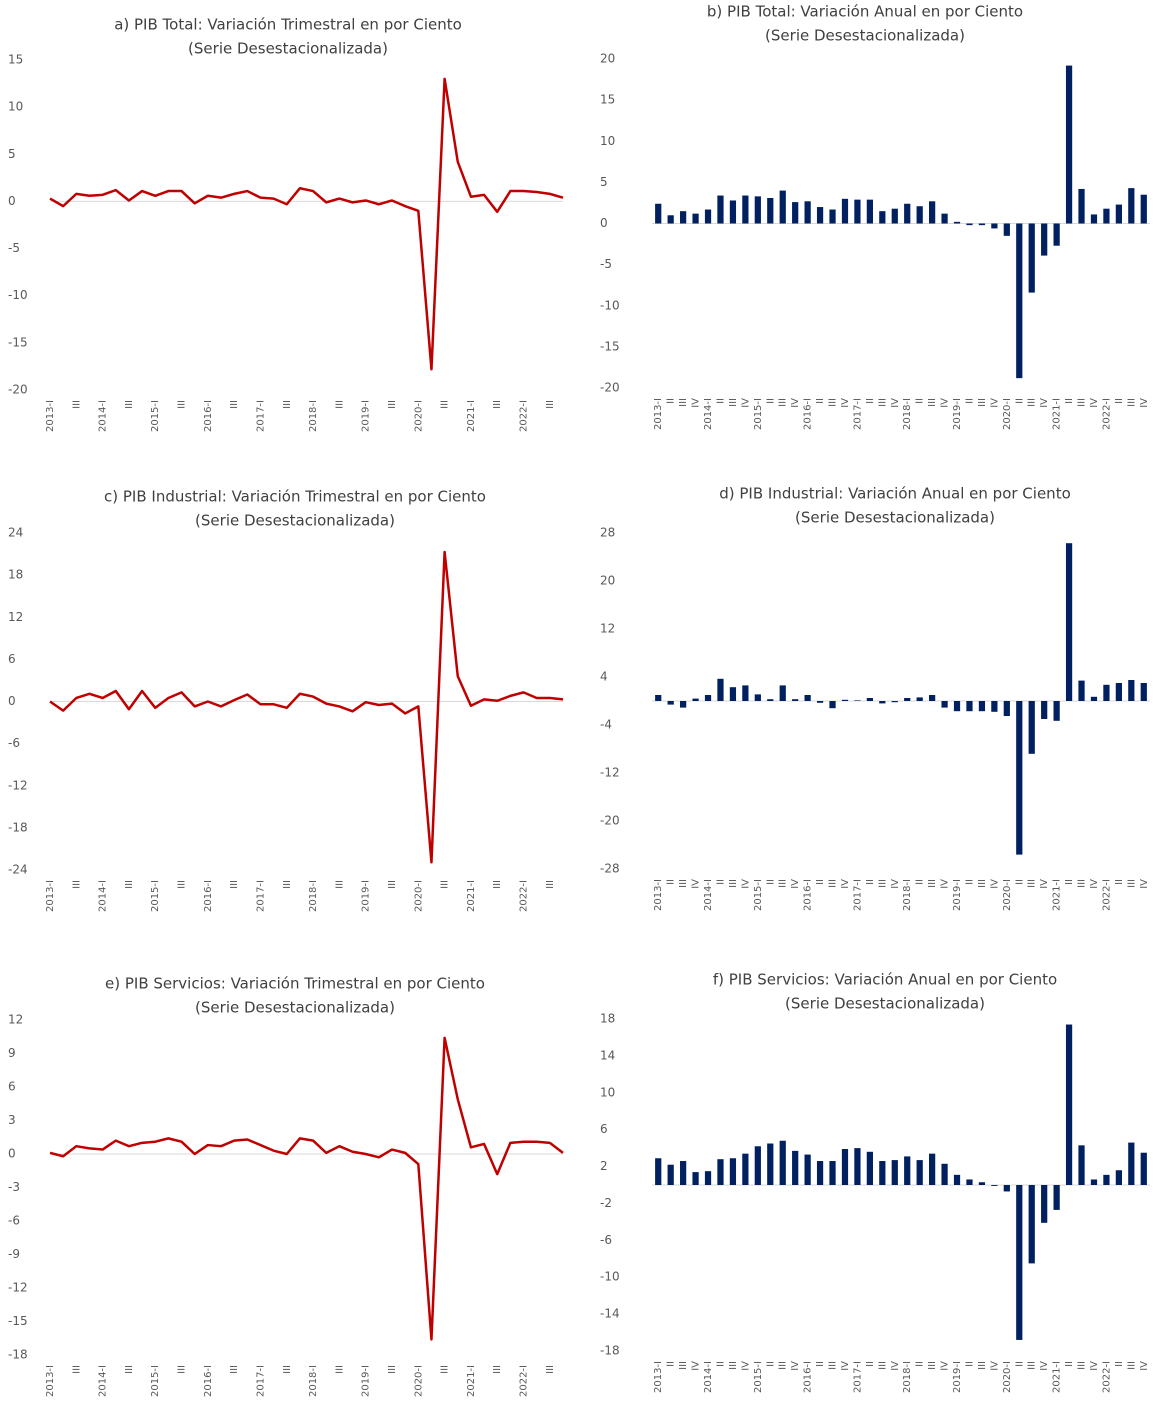 The height and width of the screenshot is (1405, 1154). Describe the element at coordinates (306, 224) in the screenshot. I see `line-series` at that location.